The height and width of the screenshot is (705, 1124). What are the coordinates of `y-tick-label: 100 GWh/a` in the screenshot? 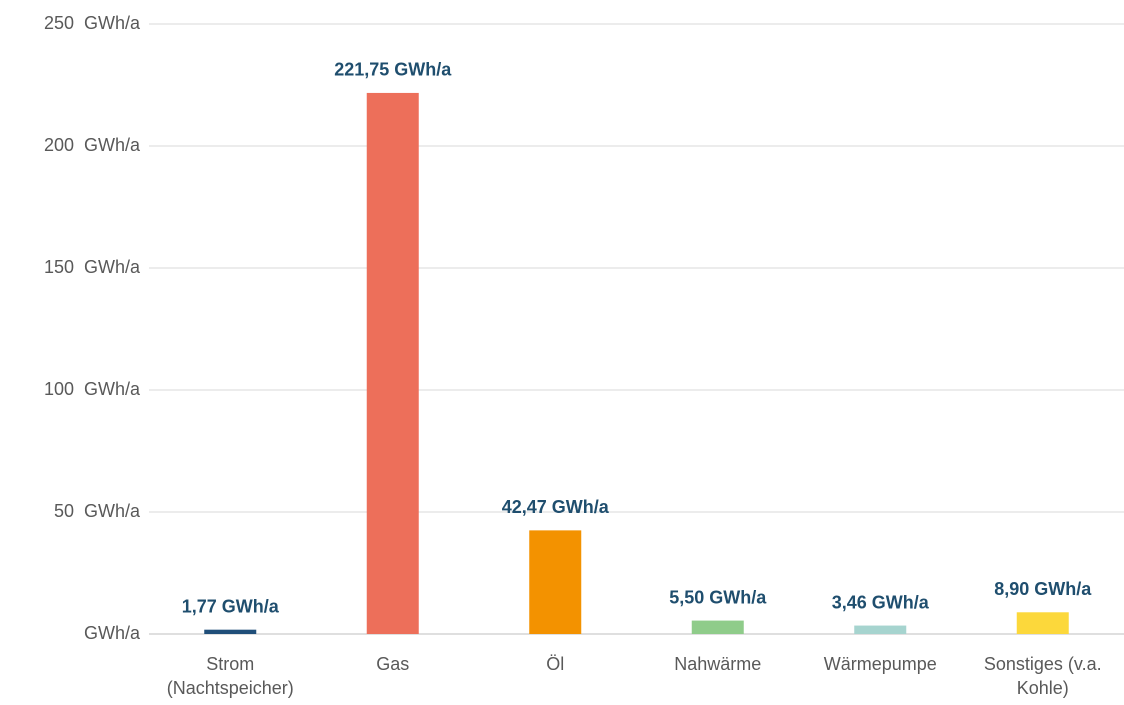 It's located at (92, 389).